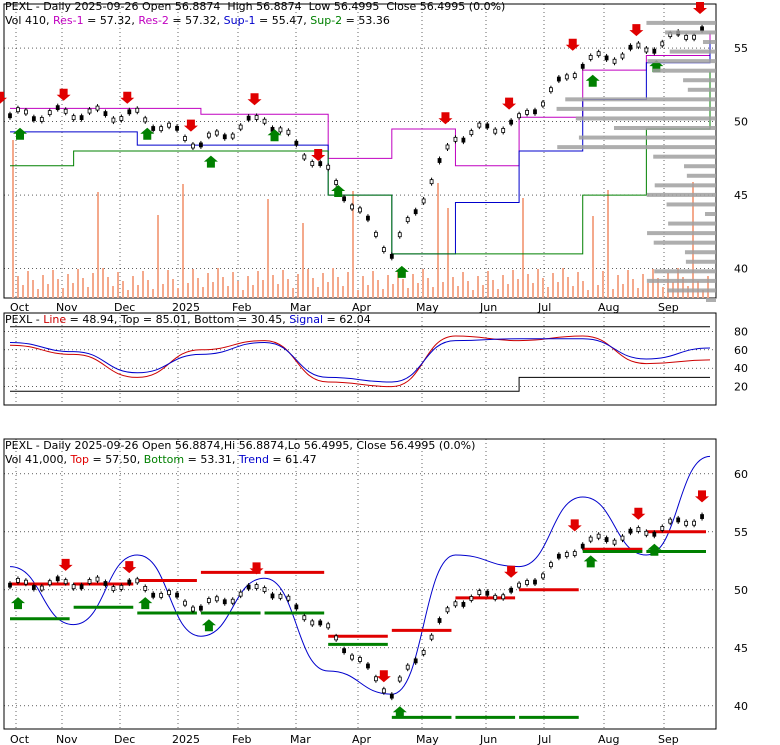 The width and height of the screenshot is (780, 745). Describe the element at coordinates (241, 739) in the screenshot. I see `x-tick-label: Feb` at that location.